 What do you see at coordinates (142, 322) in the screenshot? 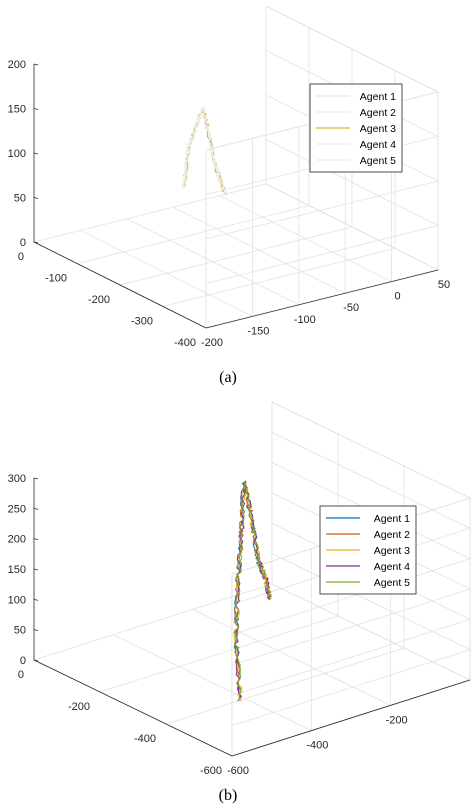
I see `panel-a-x-tick-label: -300` at bounding box center [142, 322].